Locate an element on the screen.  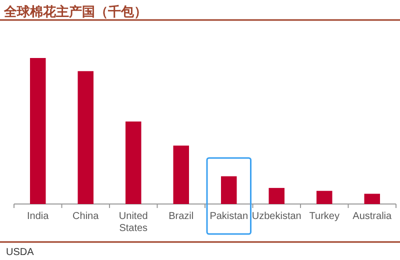
x-tick-label: Brazil is located at coordinates (181, 216).